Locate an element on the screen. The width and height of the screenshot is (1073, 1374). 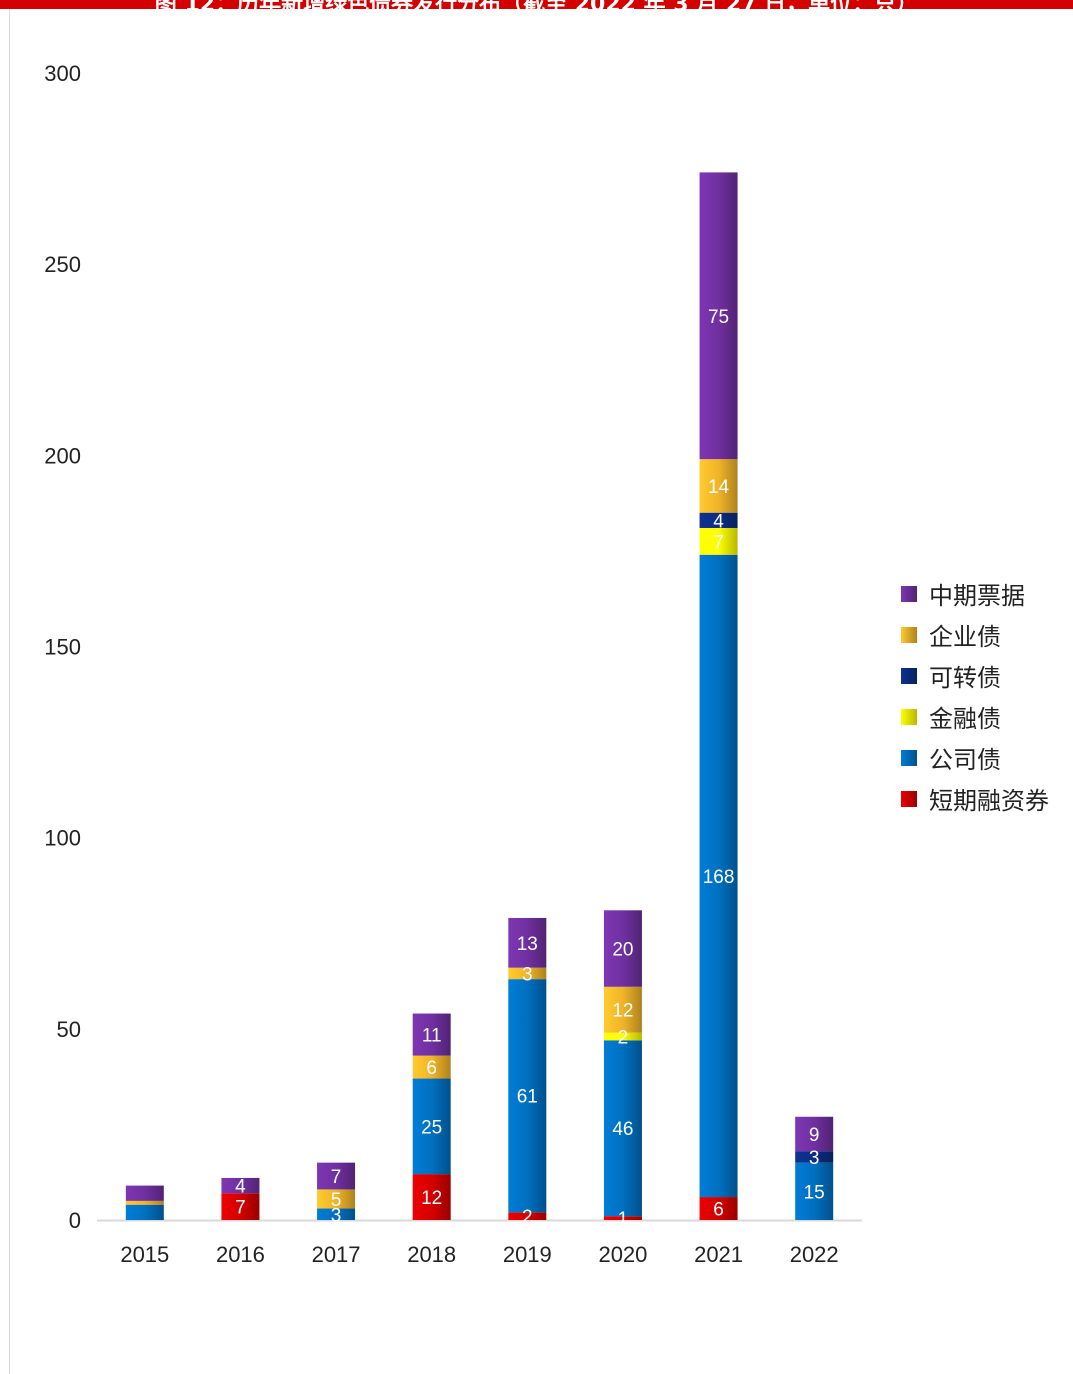
legend-item: 企业债 is located at coordinates (975, 634).